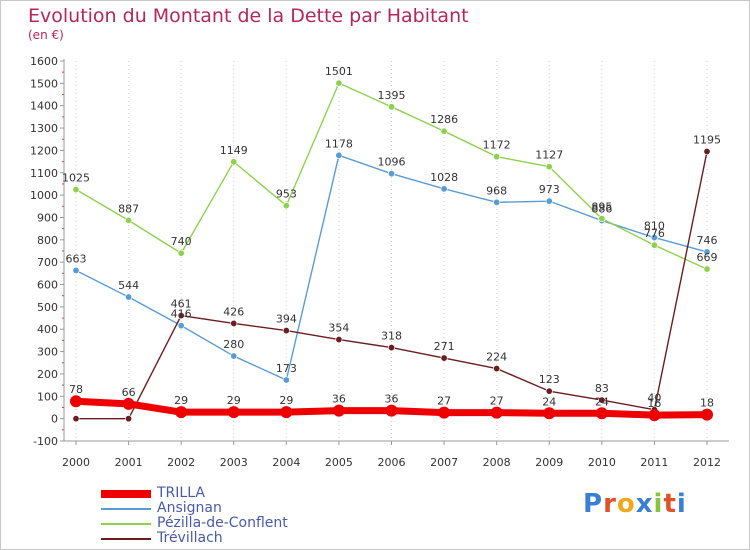  I want to click on data-label: 544, so click(128, 285).